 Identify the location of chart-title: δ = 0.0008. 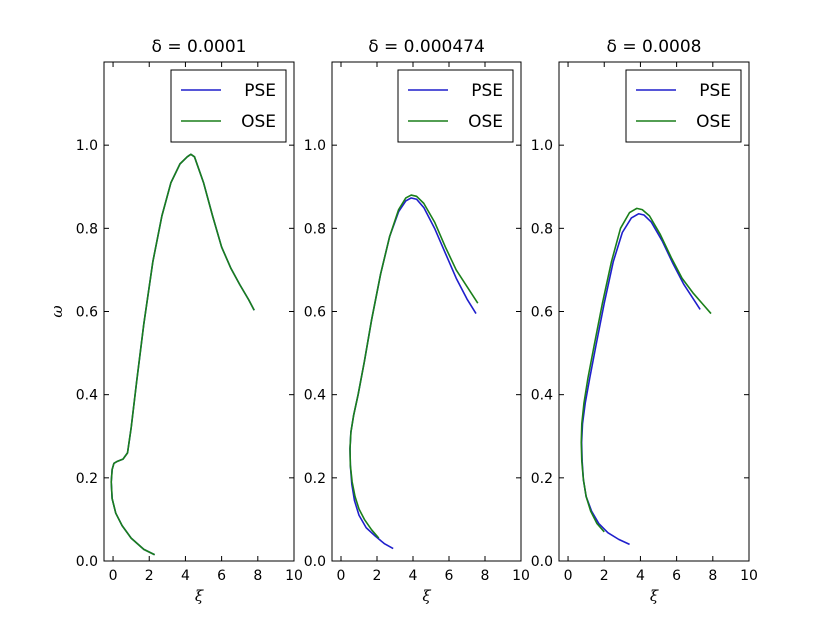
(654, 47).